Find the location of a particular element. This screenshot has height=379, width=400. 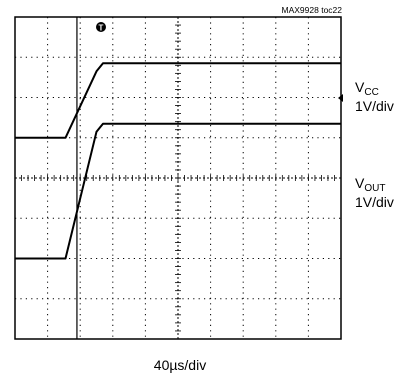

vcc-label-sub: CC is located at coordinates (371, 92).